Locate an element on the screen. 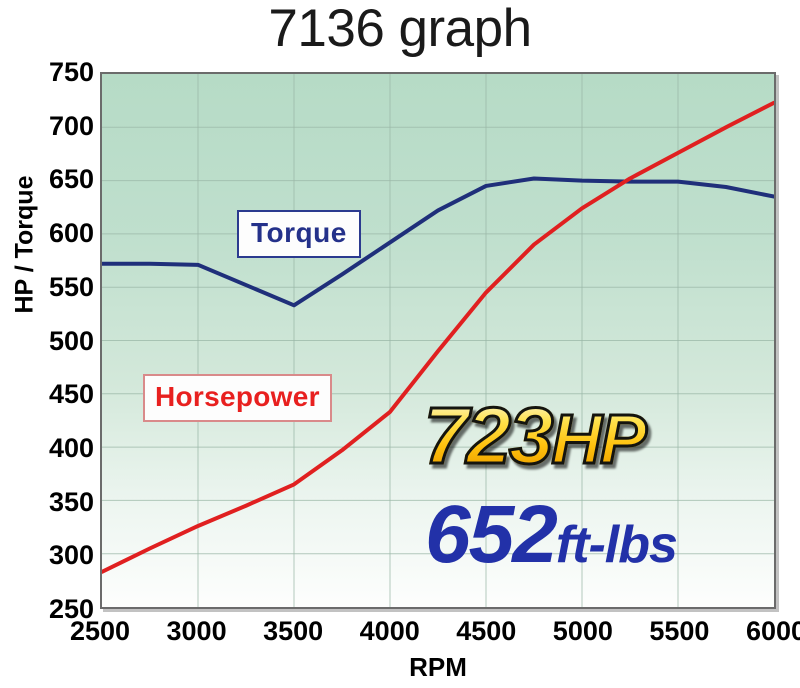 This screenshot has width=800, height=688. x-tick-label: 2500 is located at coordinates (100, 631).